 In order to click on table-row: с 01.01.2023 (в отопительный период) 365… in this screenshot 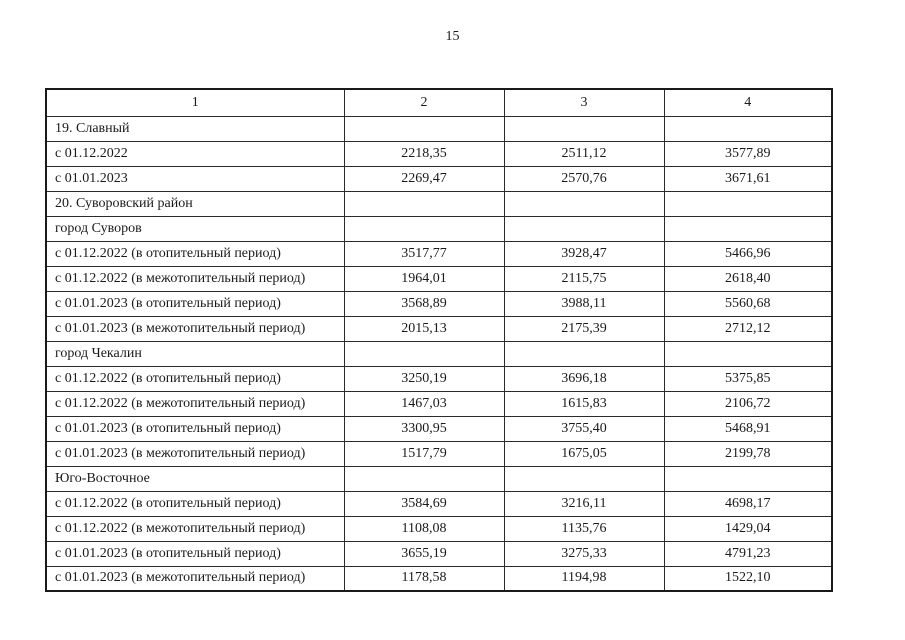, I will do `click(439, 553)`.